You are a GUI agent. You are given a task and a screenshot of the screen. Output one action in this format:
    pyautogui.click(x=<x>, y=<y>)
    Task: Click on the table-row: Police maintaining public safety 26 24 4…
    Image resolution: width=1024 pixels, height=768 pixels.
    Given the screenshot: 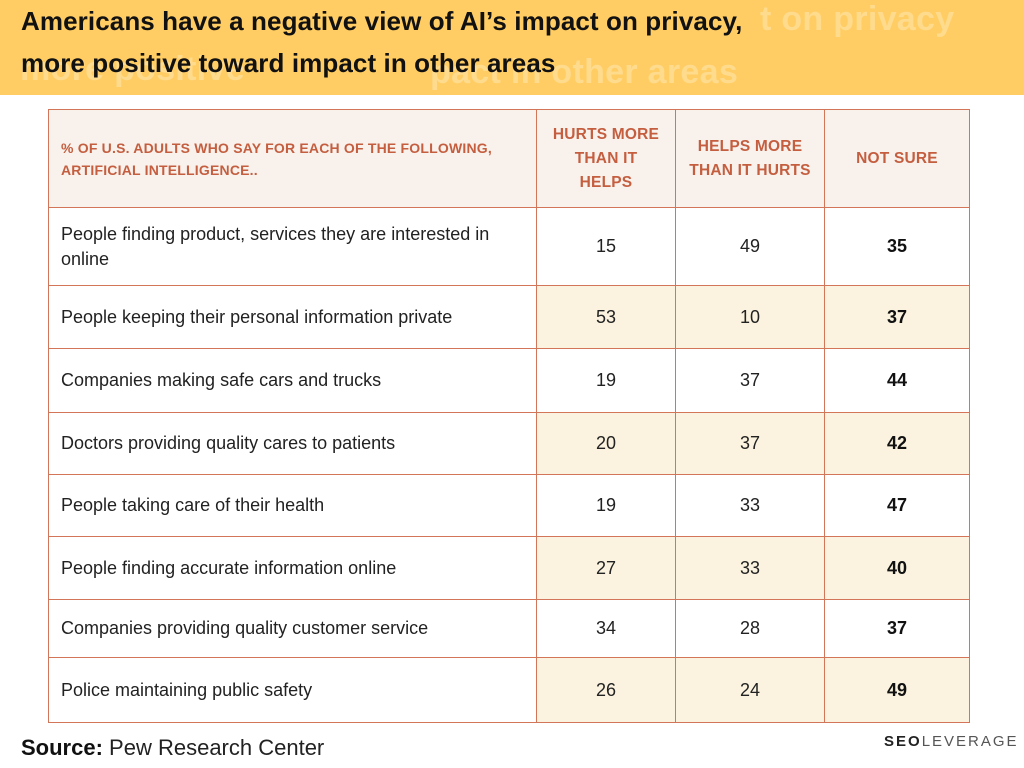 What is the action you would take?
    pyautogui.click(x=509, y=690)
    